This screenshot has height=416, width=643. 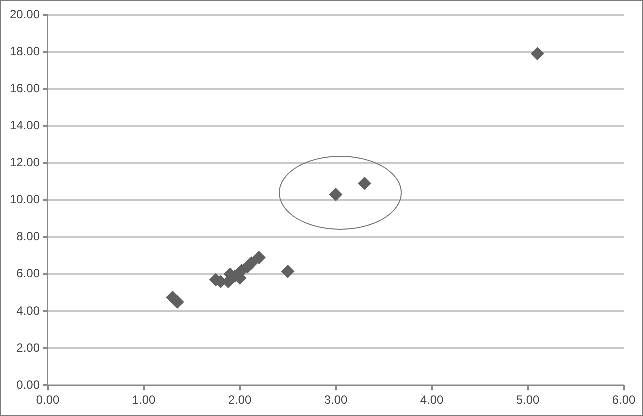 What do you see at coordinates (28, 237) in the screenshot?
I see `y-tick-label: 8.00` at bounding box center [28, 237].